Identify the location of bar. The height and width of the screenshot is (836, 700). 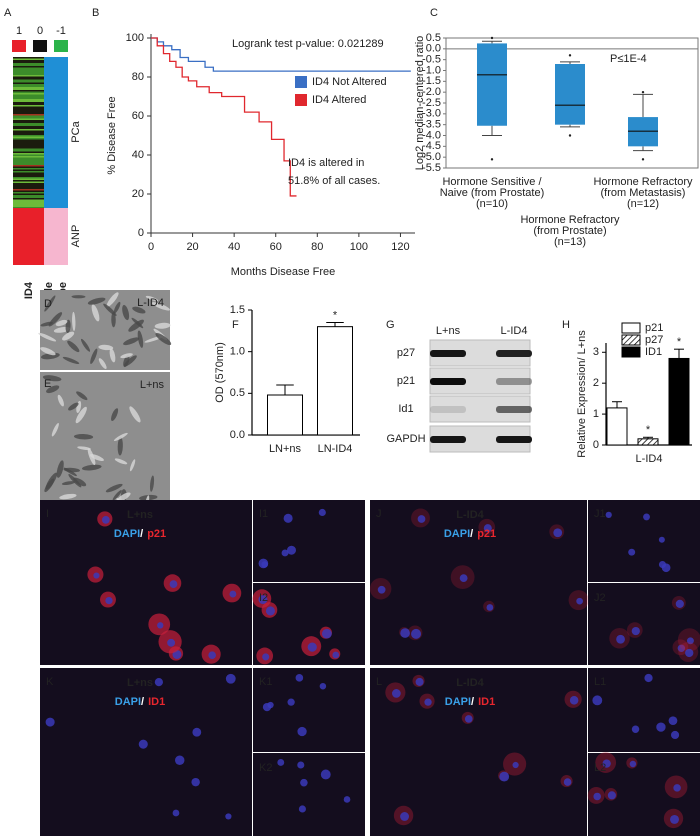
(285, 415).